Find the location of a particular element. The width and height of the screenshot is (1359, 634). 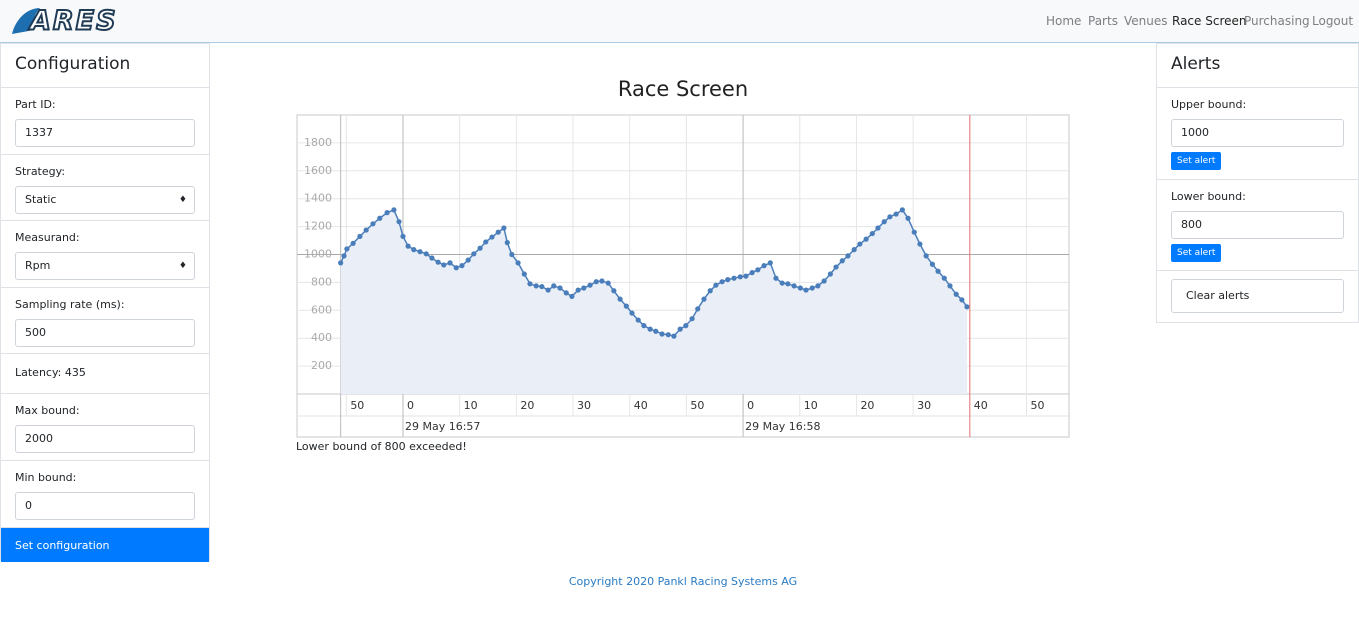

field-label: Part ID: is located at coordinates (35, 104).